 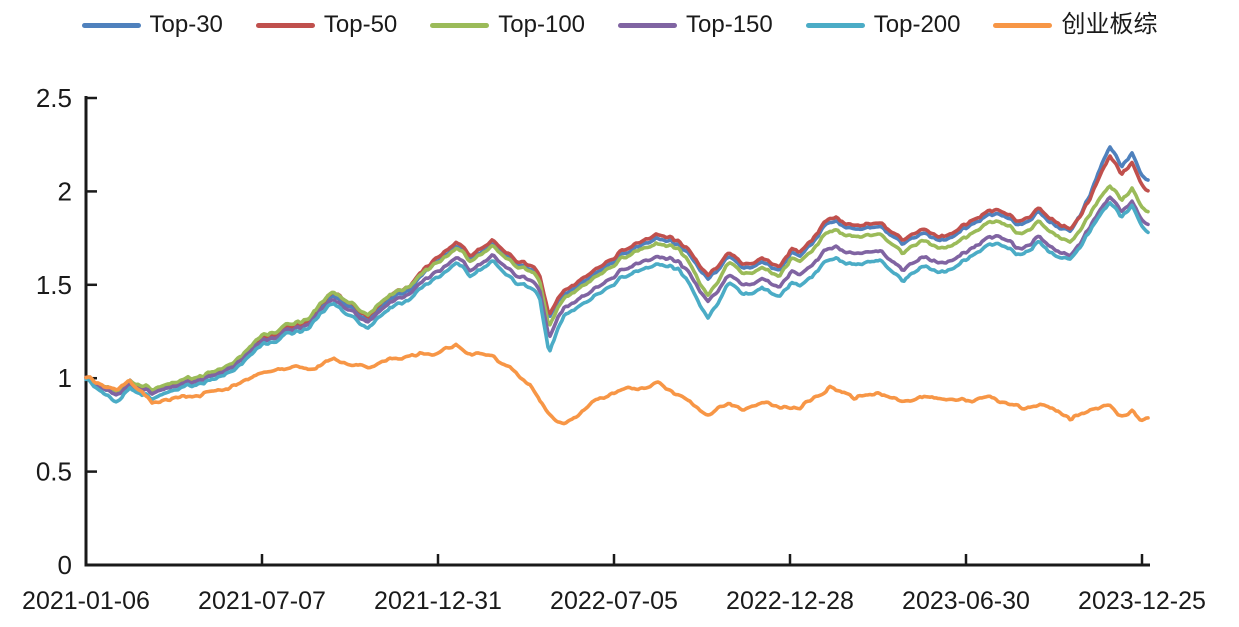 What do you see at coordinates (65, 378) in the screenshot?
I see `y-tick-label: 1` at bounding box center [65, 378].